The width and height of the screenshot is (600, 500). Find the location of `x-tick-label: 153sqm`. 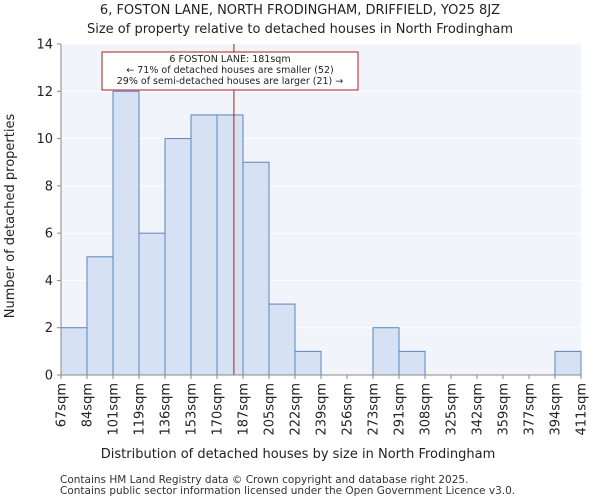

x-tick-label: 153sqm is located at coordinates (192, 409).